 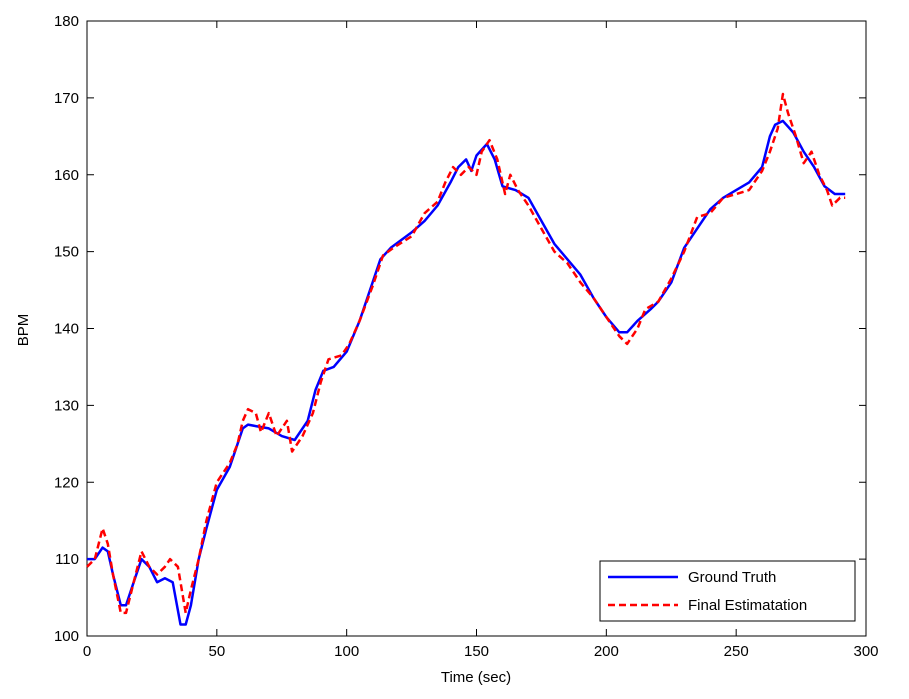 I want to click on y-tick-label: 140, so click(x=66, y=329).